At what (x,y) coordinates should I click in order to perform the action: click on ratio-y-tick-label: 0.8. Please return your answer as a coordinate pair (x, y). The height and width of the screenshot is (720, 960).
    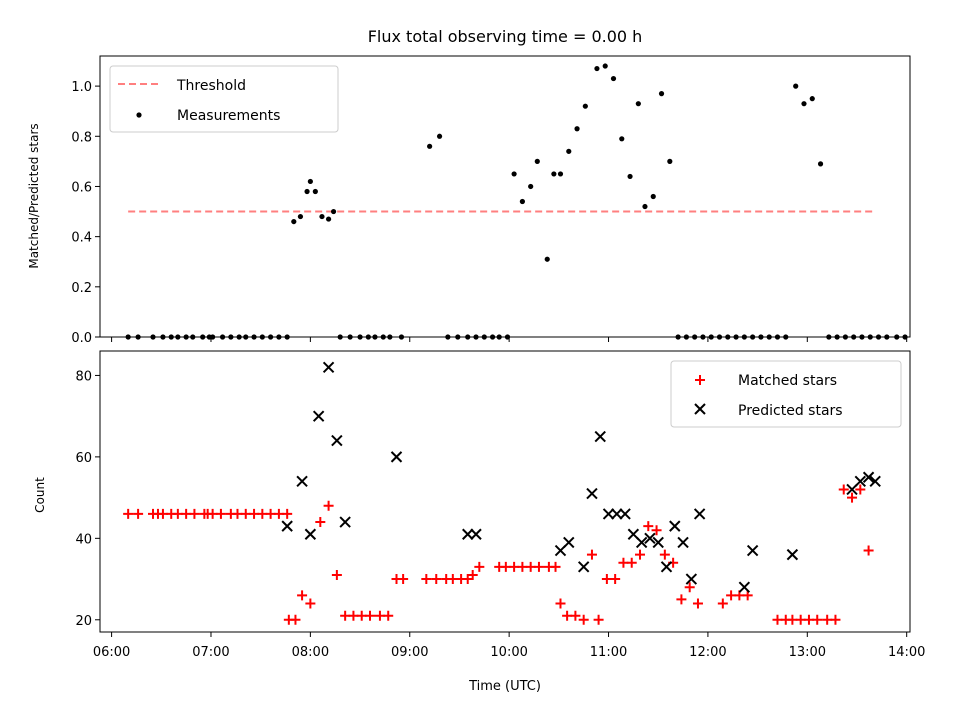
    Looking at the image, I should click on (81, 137).